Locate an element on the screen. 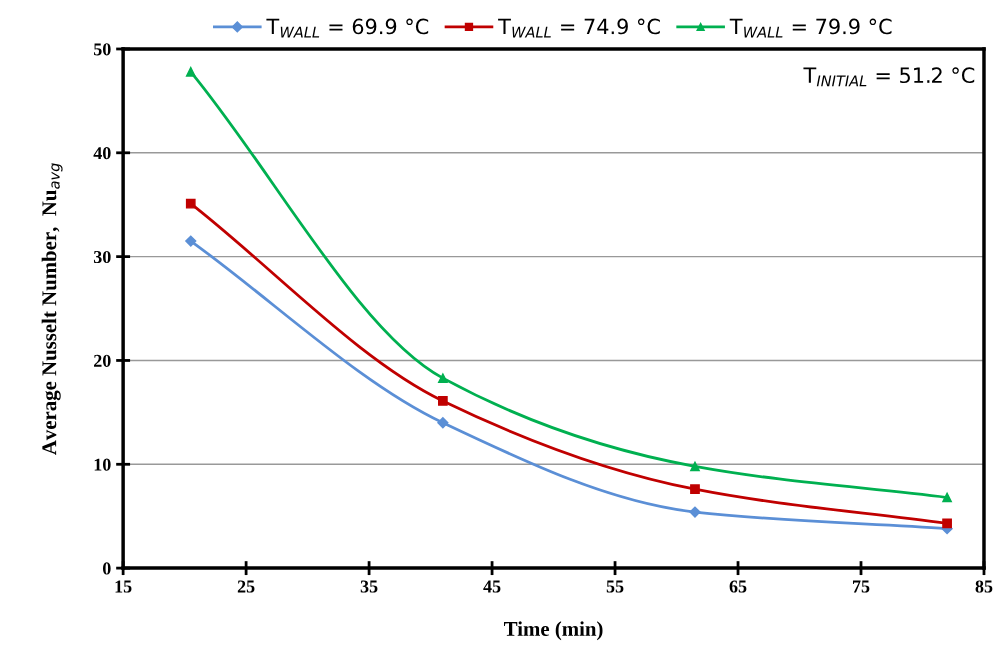 The height and width of the screenshot is (653, 1001). y-tick-label: 0 is located at coordinates (106, 568).